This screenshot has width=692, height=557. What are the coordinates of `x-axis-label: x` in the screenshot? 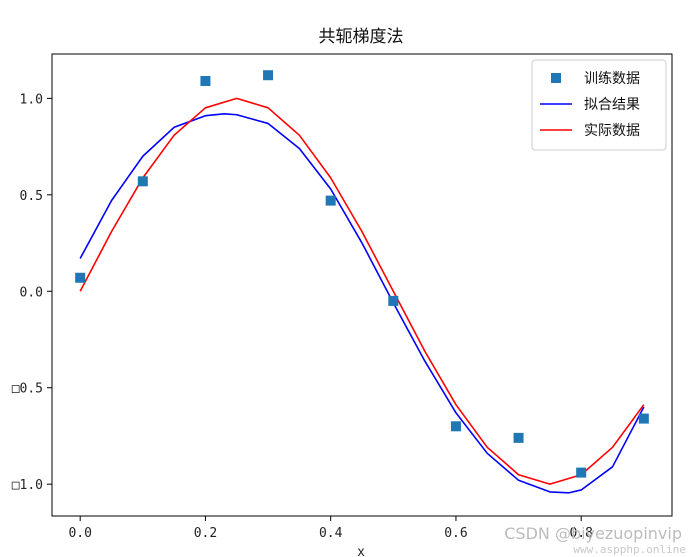 It's located at (361, 551).